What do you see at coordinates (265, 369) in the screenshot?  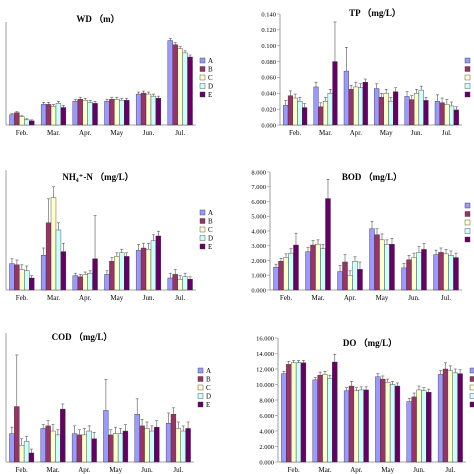 I see `do-y-tick-label: 12.000` at bounding box center [265, 369].